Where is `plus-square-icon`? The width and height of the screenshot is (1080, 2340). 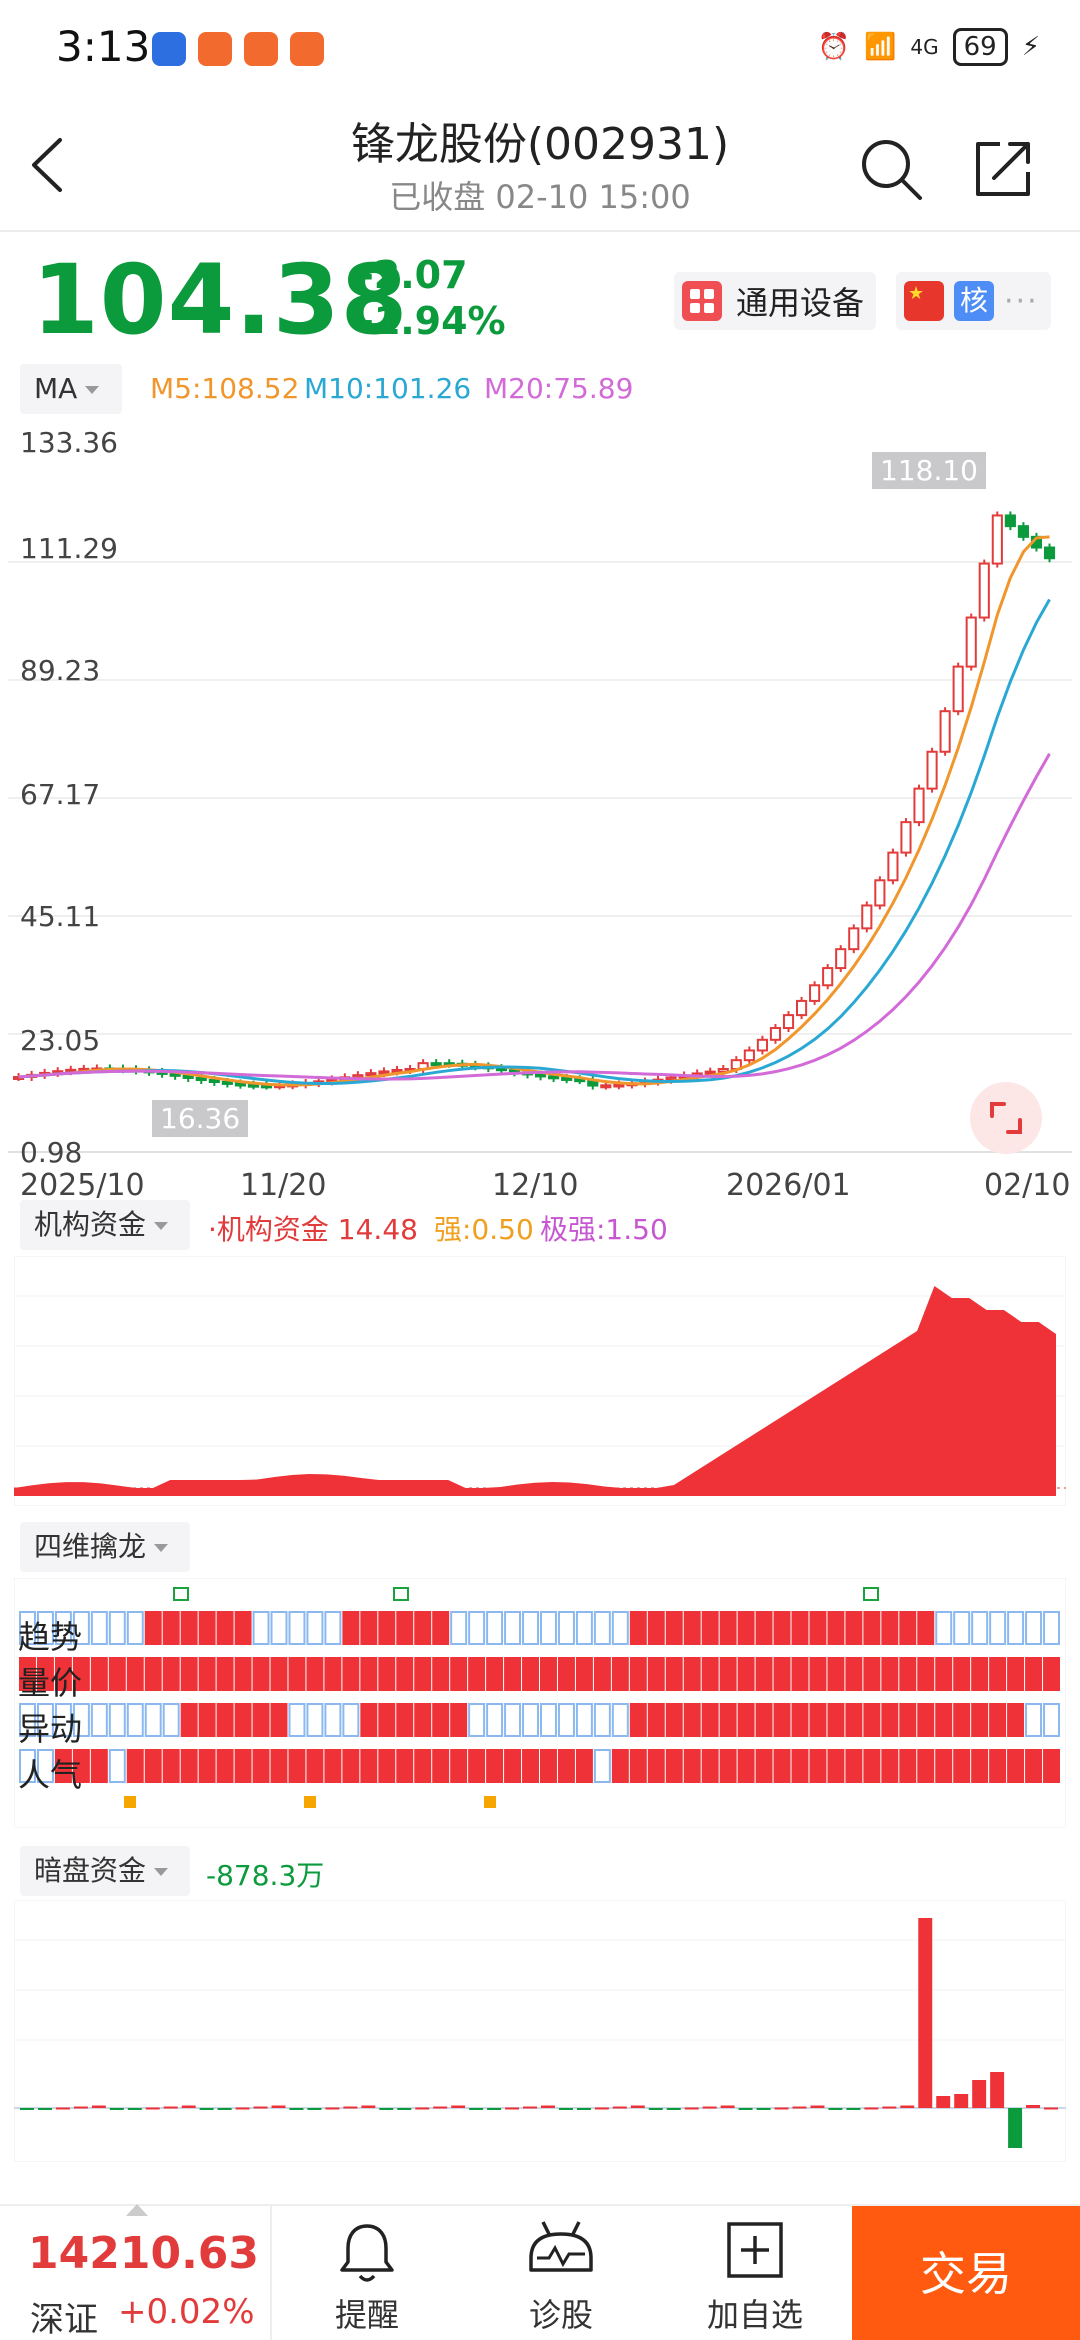
plus-square-icon is located at coordinates (755, 2250).